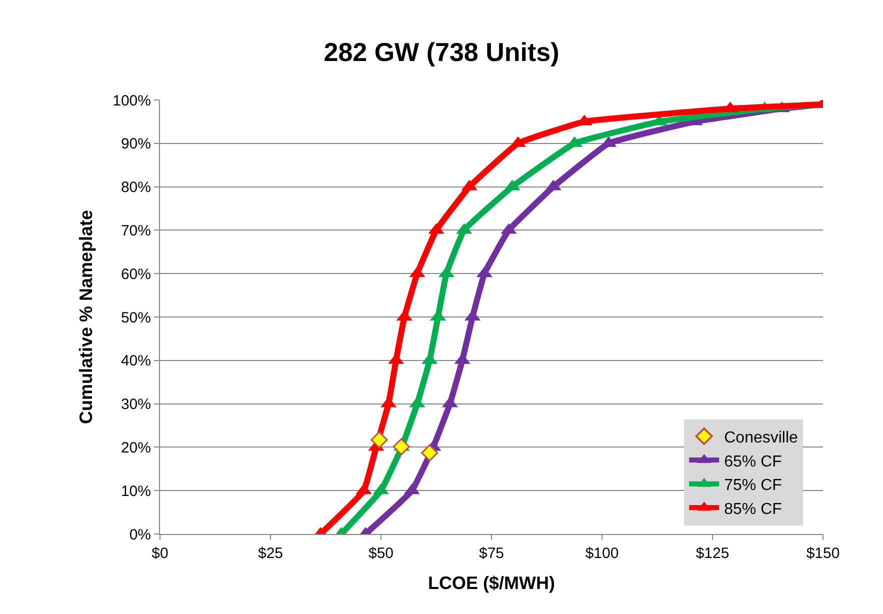 Image resolution: width=883 pixels, height=614 pixels. I want to click on legend-label: 85% CF, so click(753, 509).